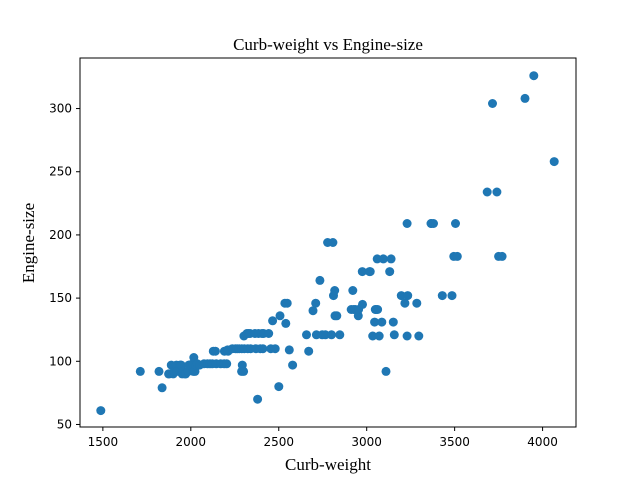 The height and width of the screenshot is (480, 640). I want to click on x-tick-label: 3000, so click(366, 442).